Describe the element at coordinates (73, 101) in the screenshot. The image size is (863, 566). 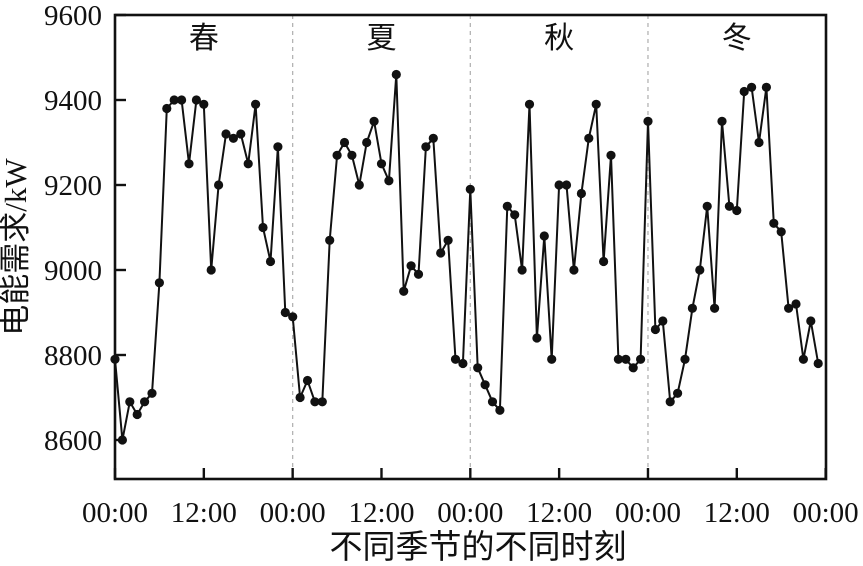
I see `y-tick-label: 9400` at that location.